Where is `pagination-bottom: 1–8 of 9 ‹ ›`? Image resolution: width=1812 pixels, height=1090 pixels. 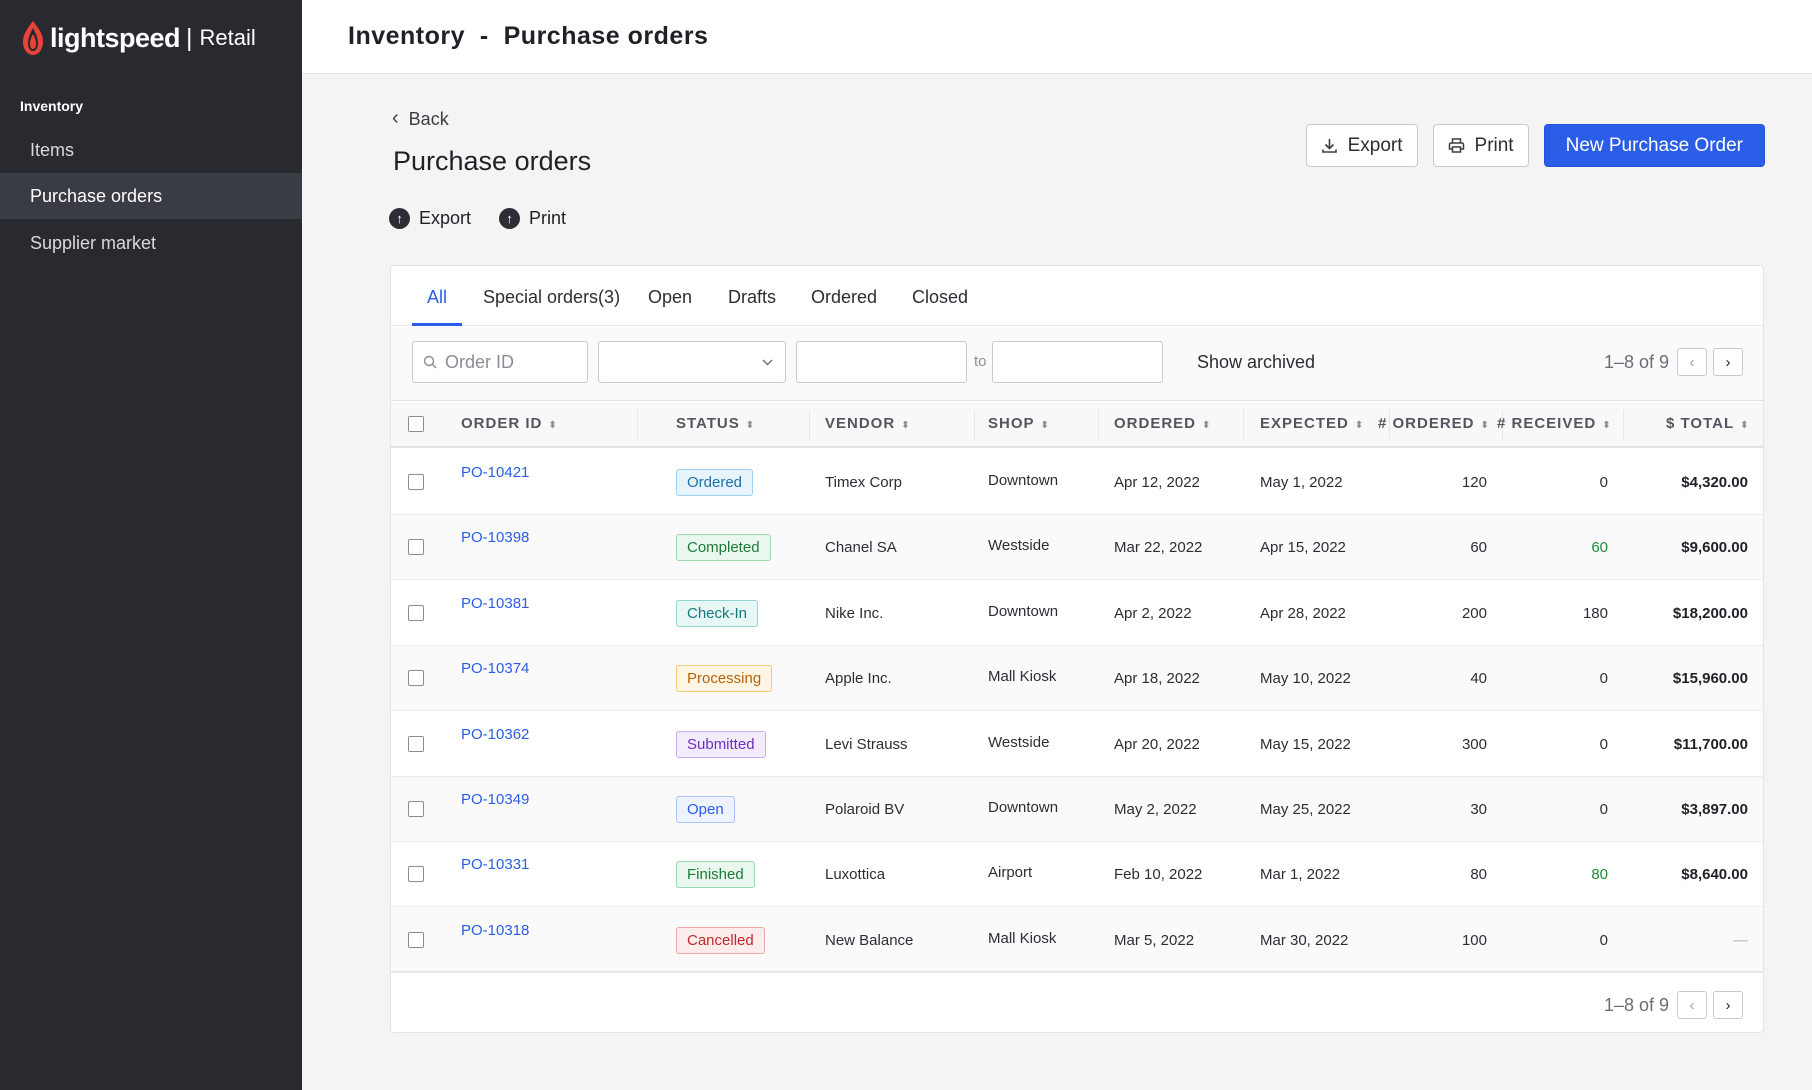 pagination-bottom: 1–8 of 9 ‹ › is located at coordinates (1673, 1005).